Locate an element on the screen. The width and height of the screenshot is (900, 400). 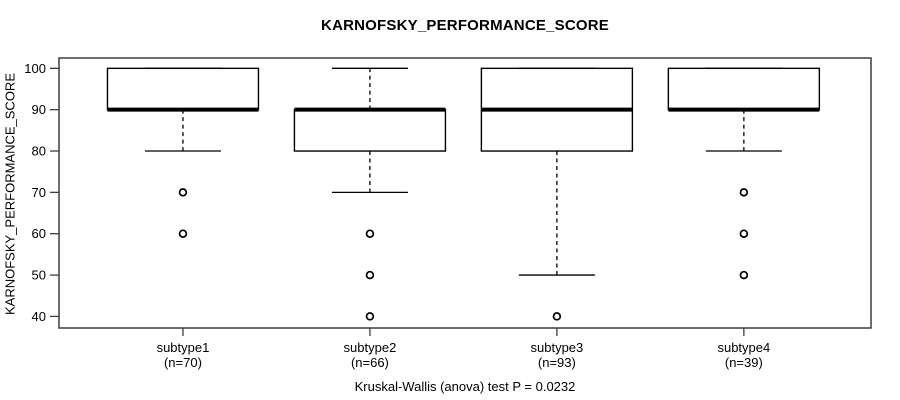
x-group-label: subtype4 is located at coordinates (743, 347).